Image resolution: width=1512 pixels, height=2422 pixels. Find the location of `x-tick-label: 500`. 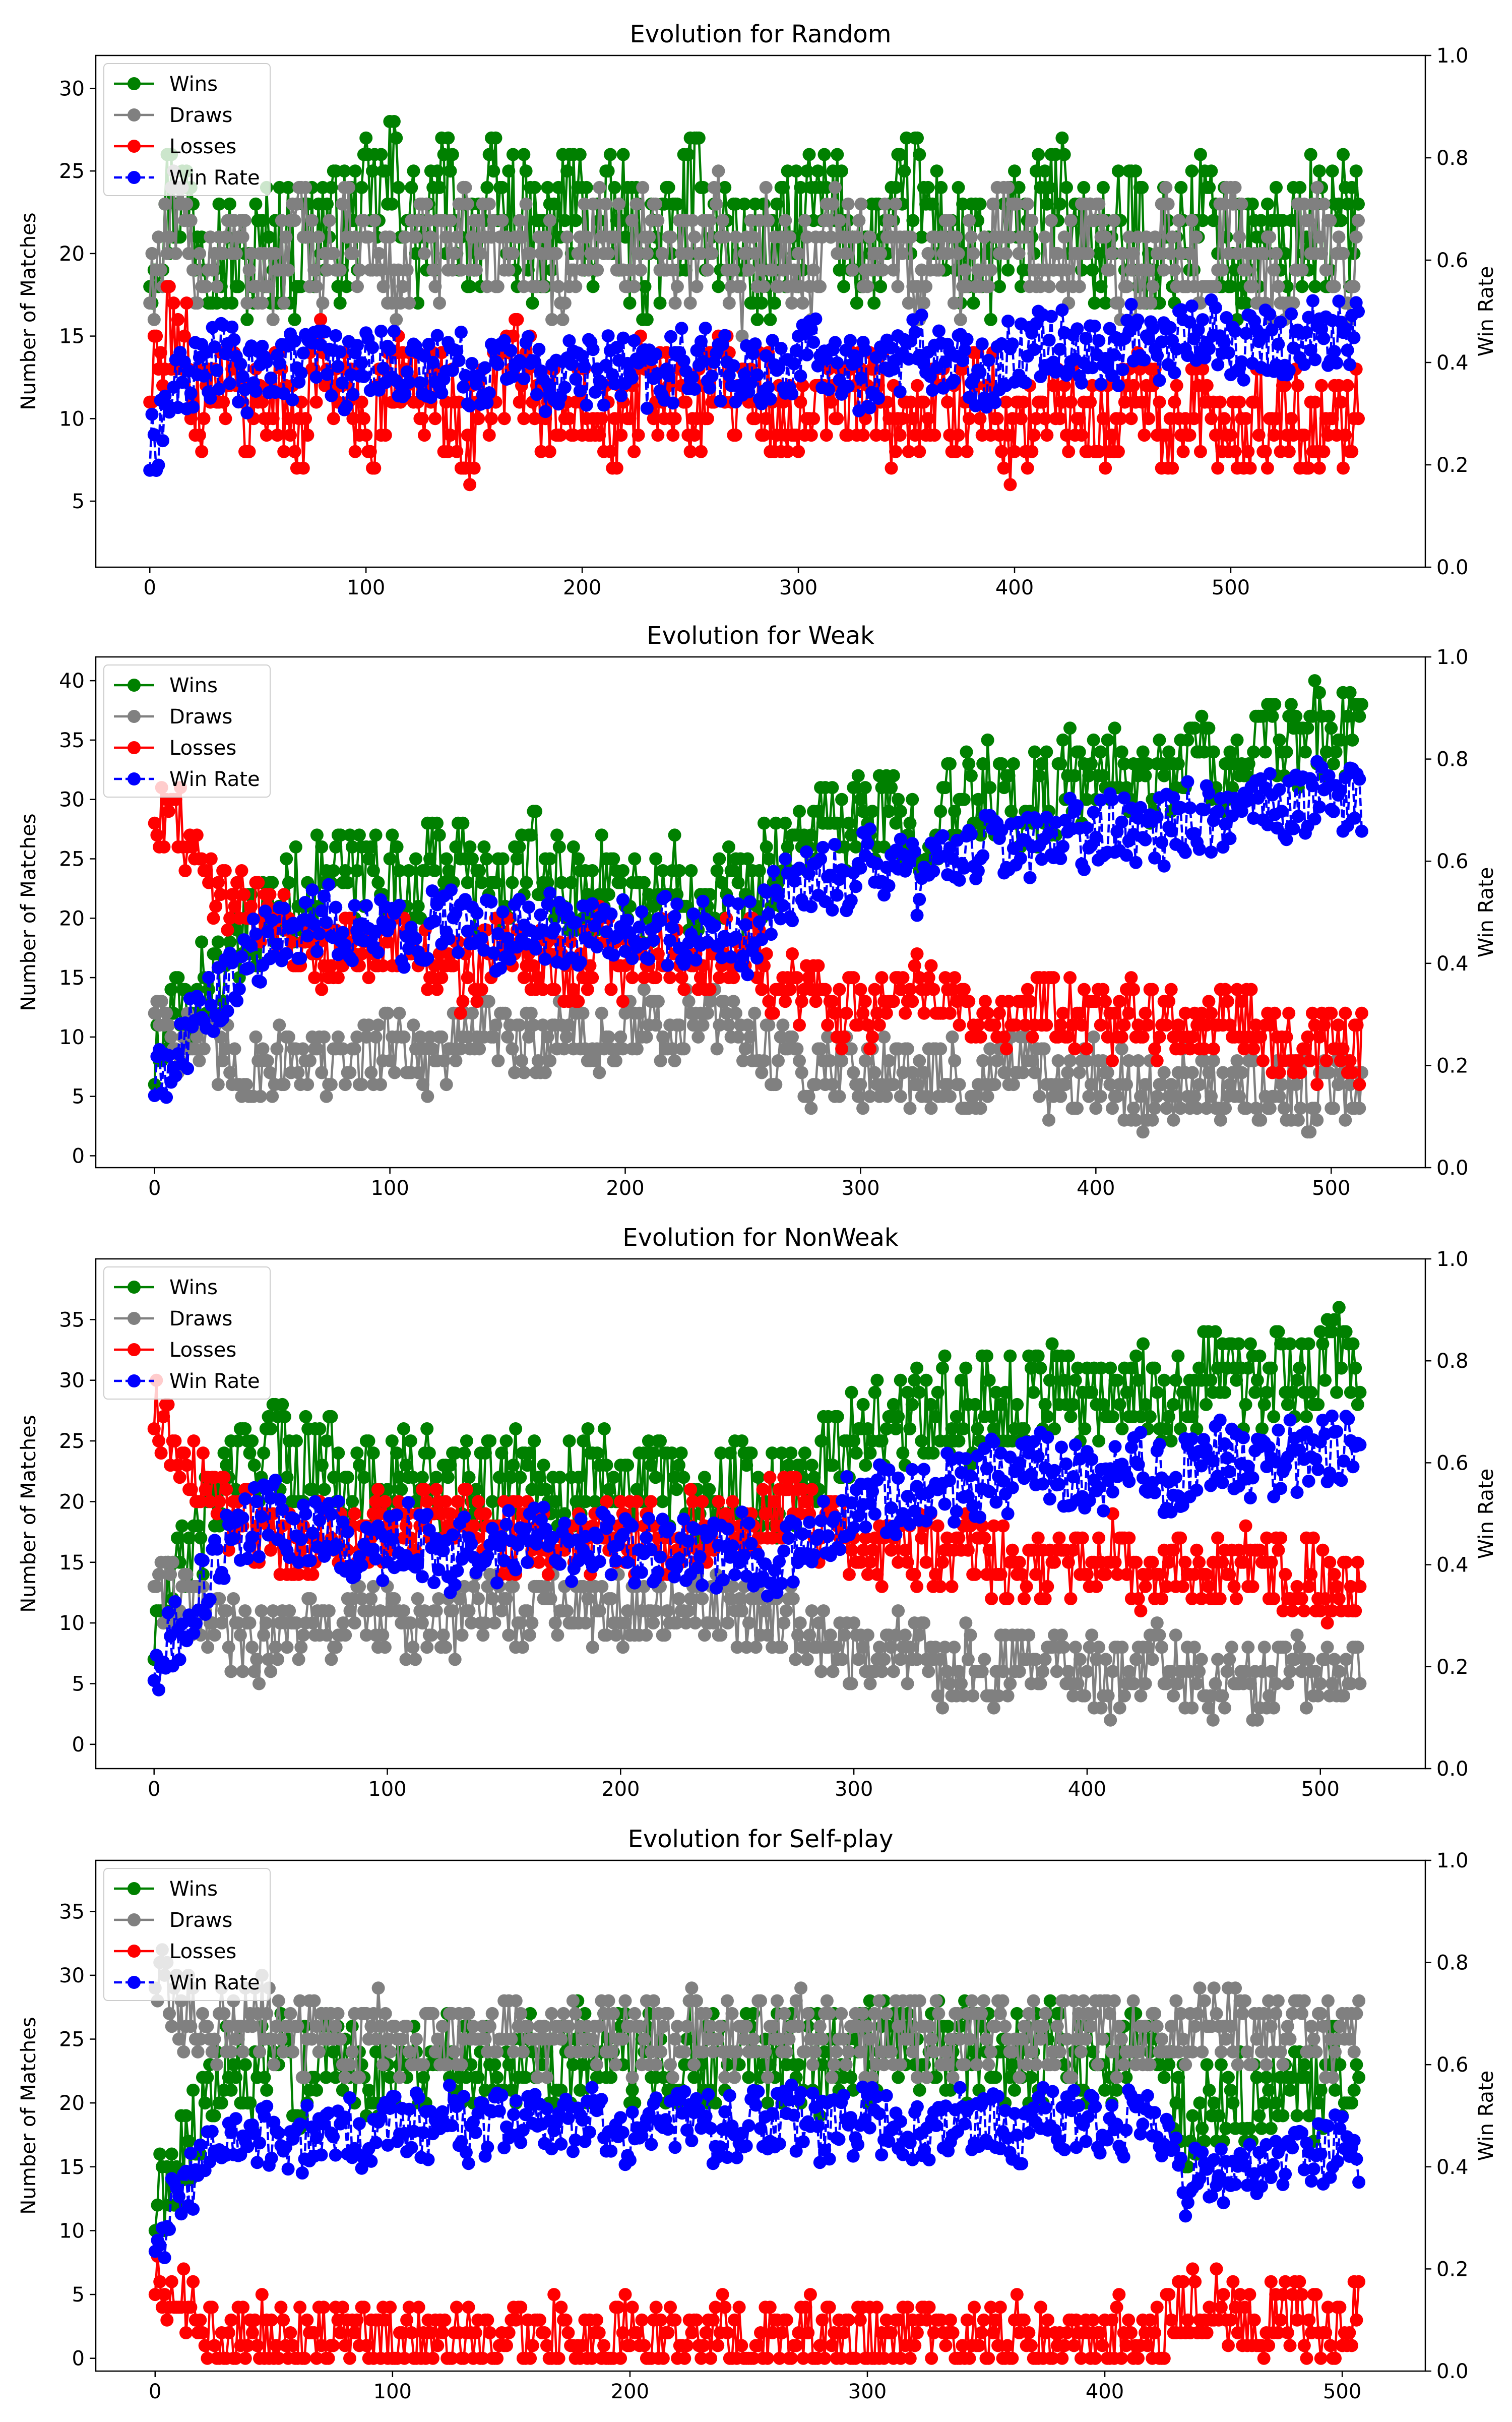

x-tick-label: 500 is located at coordinates (1331, 1188).